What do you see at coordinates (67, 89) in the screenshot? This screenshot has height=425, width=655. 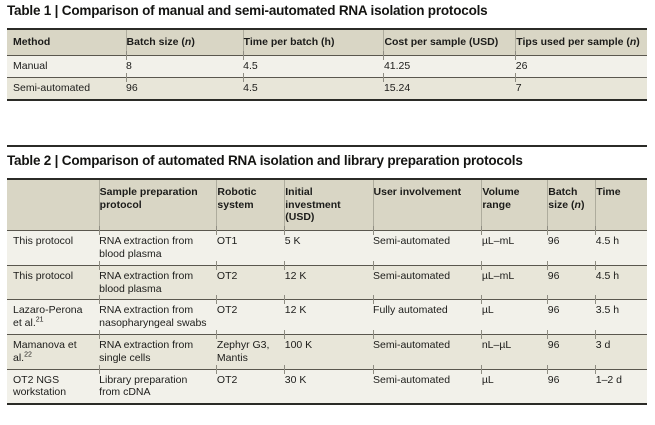 I see `t1-cell-method: Semi-automated` at bounding box center [67, 89].